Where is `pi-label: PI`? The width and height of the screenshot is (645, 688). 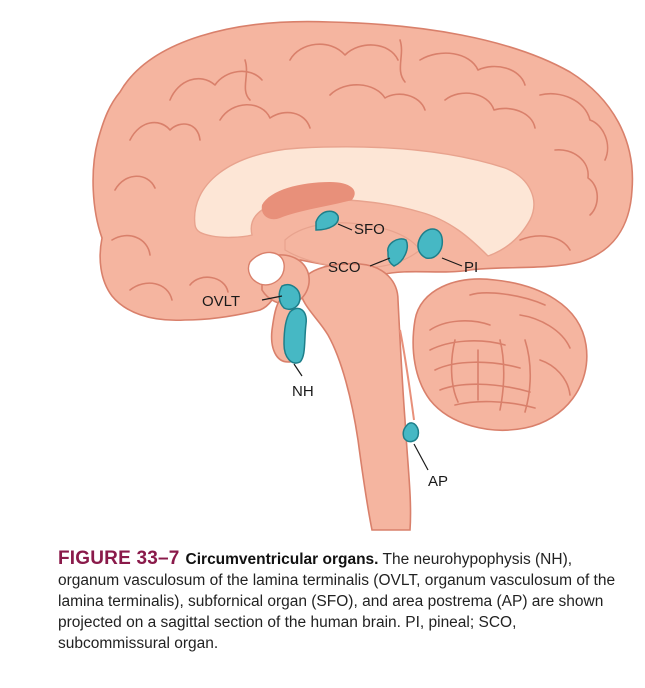 pi-label: PI is located at coordinates (471, 267).